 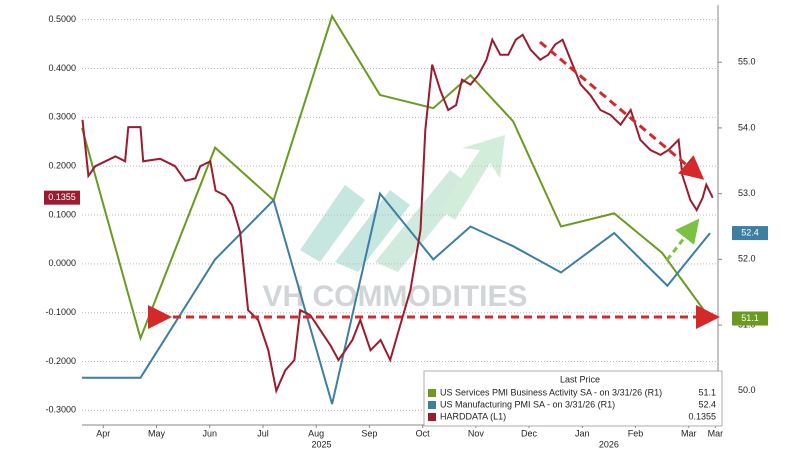 I want to click on y-tick-label: 0.3000, so click(x=62, y=117).